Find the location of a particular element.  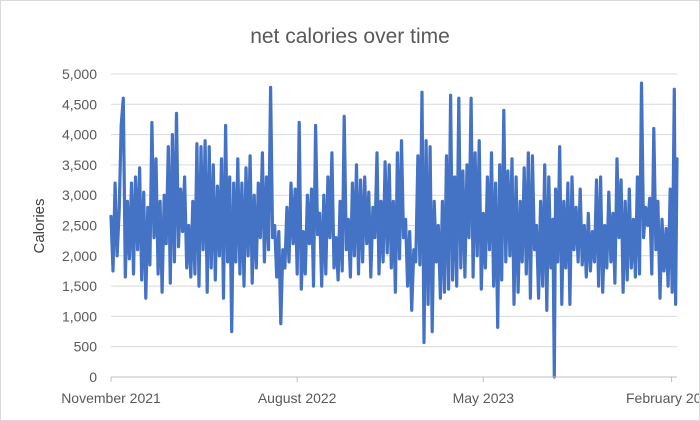

y-tick-label: 0 is located at coordinates (93, 377).